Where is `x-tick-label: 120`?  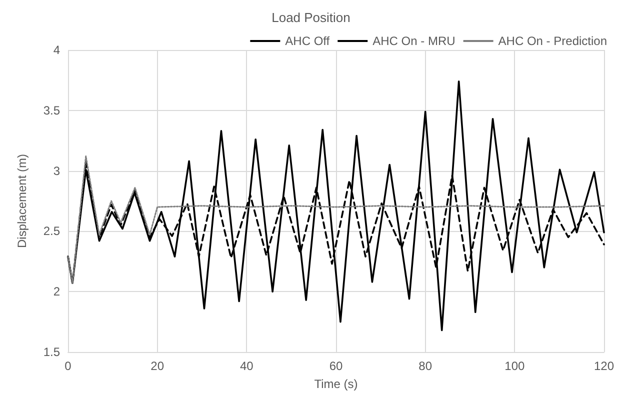
x-tick-label: 120 is located at coordinates (604, 366).